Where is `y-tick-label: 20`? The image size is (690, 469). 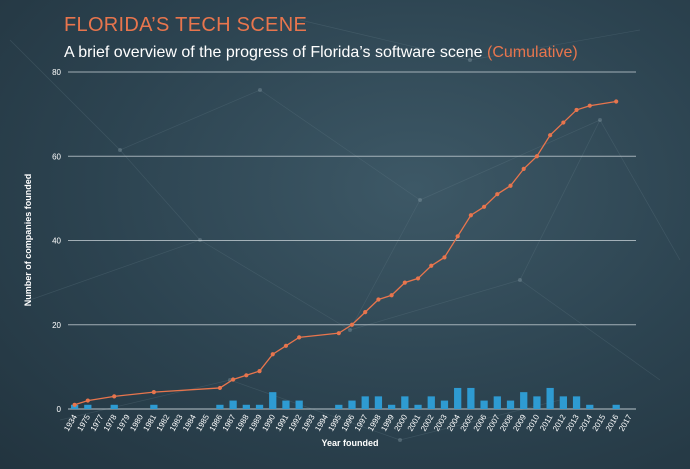
y-tick-label: 20 is located at coordinates (56, 325).